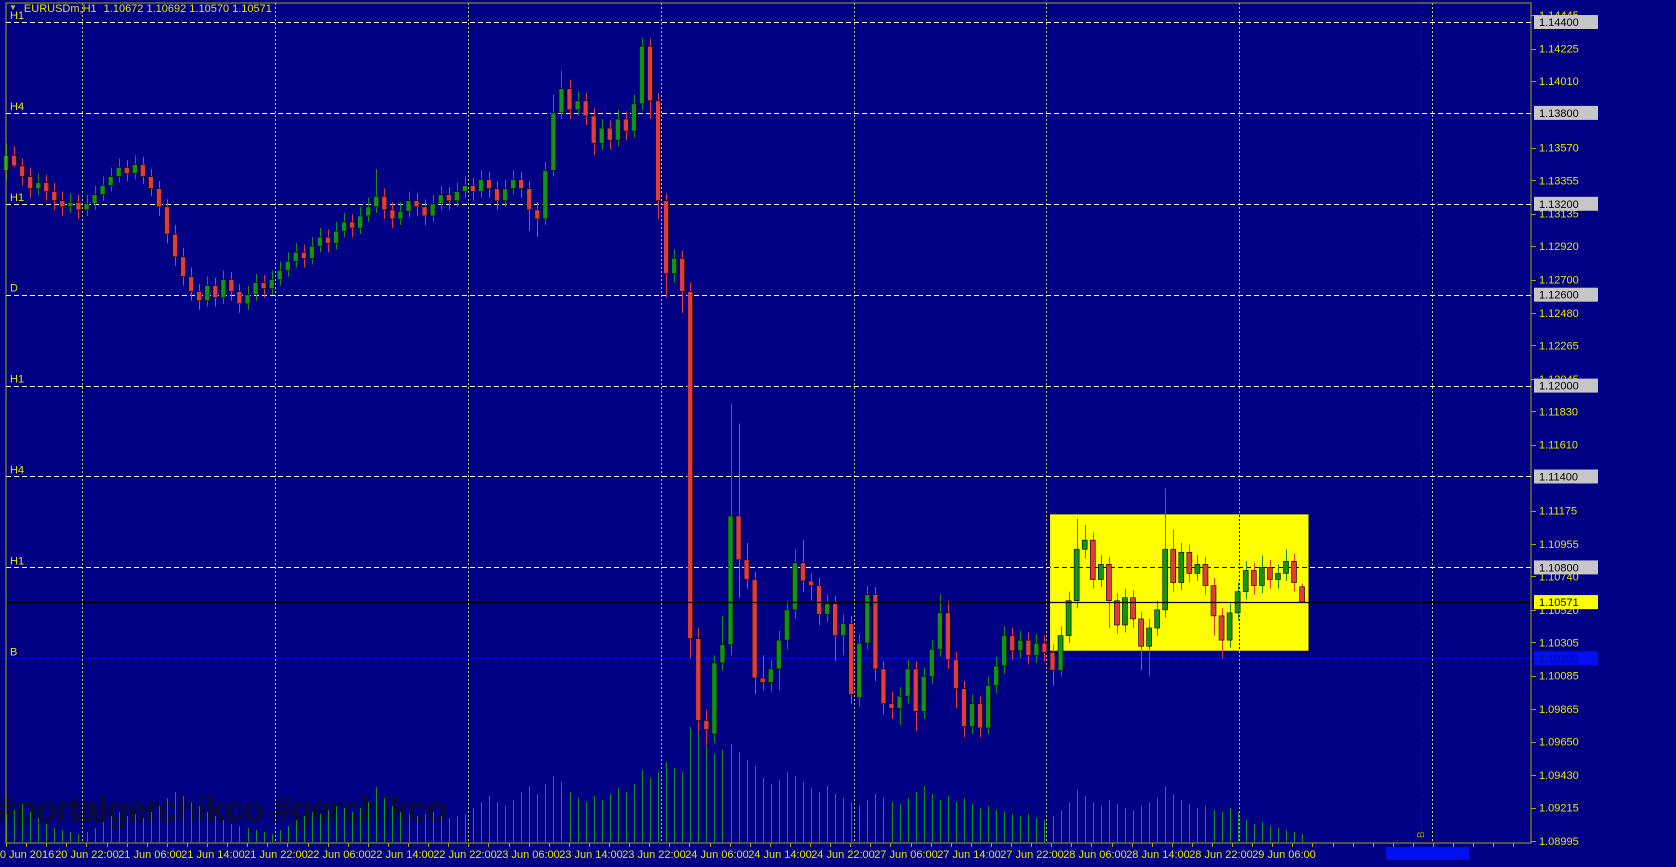 The image size is (1676, 867). I want to click on time-label: 23 Jun 22:00, so click(654, 855).